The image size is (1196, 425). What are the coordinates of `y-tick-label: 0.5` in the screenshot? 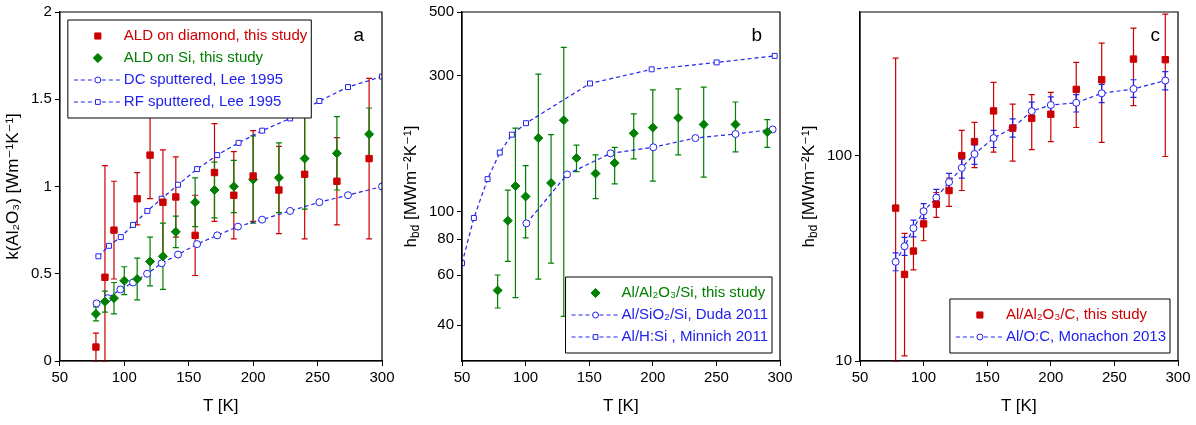 It's located at (41, 272).